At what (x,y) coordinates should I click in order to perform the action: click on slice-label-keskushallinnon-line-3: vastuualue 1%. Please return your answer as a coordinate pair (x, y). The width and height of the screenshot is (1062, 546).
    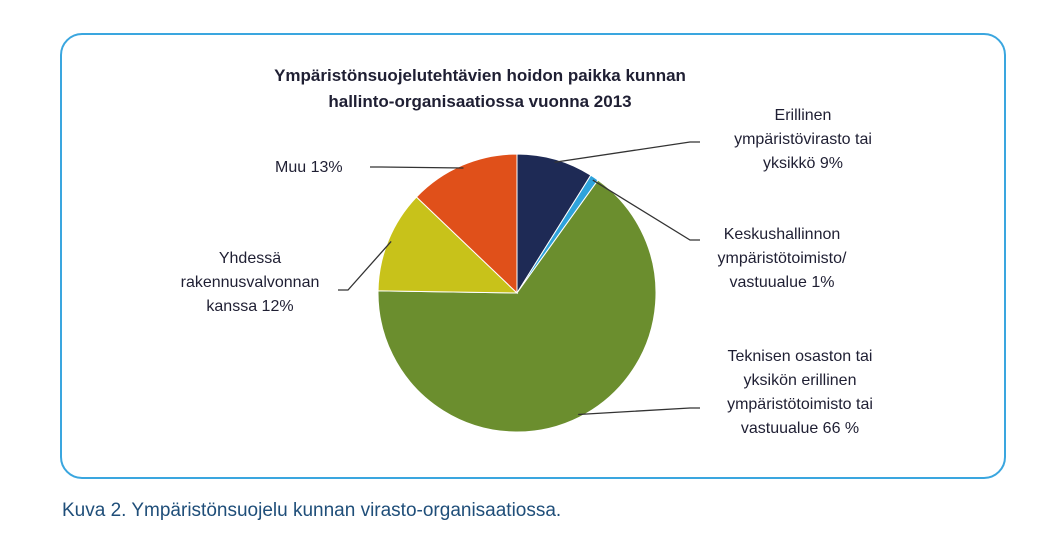
    Looking at the image, I should click on (782, 282).